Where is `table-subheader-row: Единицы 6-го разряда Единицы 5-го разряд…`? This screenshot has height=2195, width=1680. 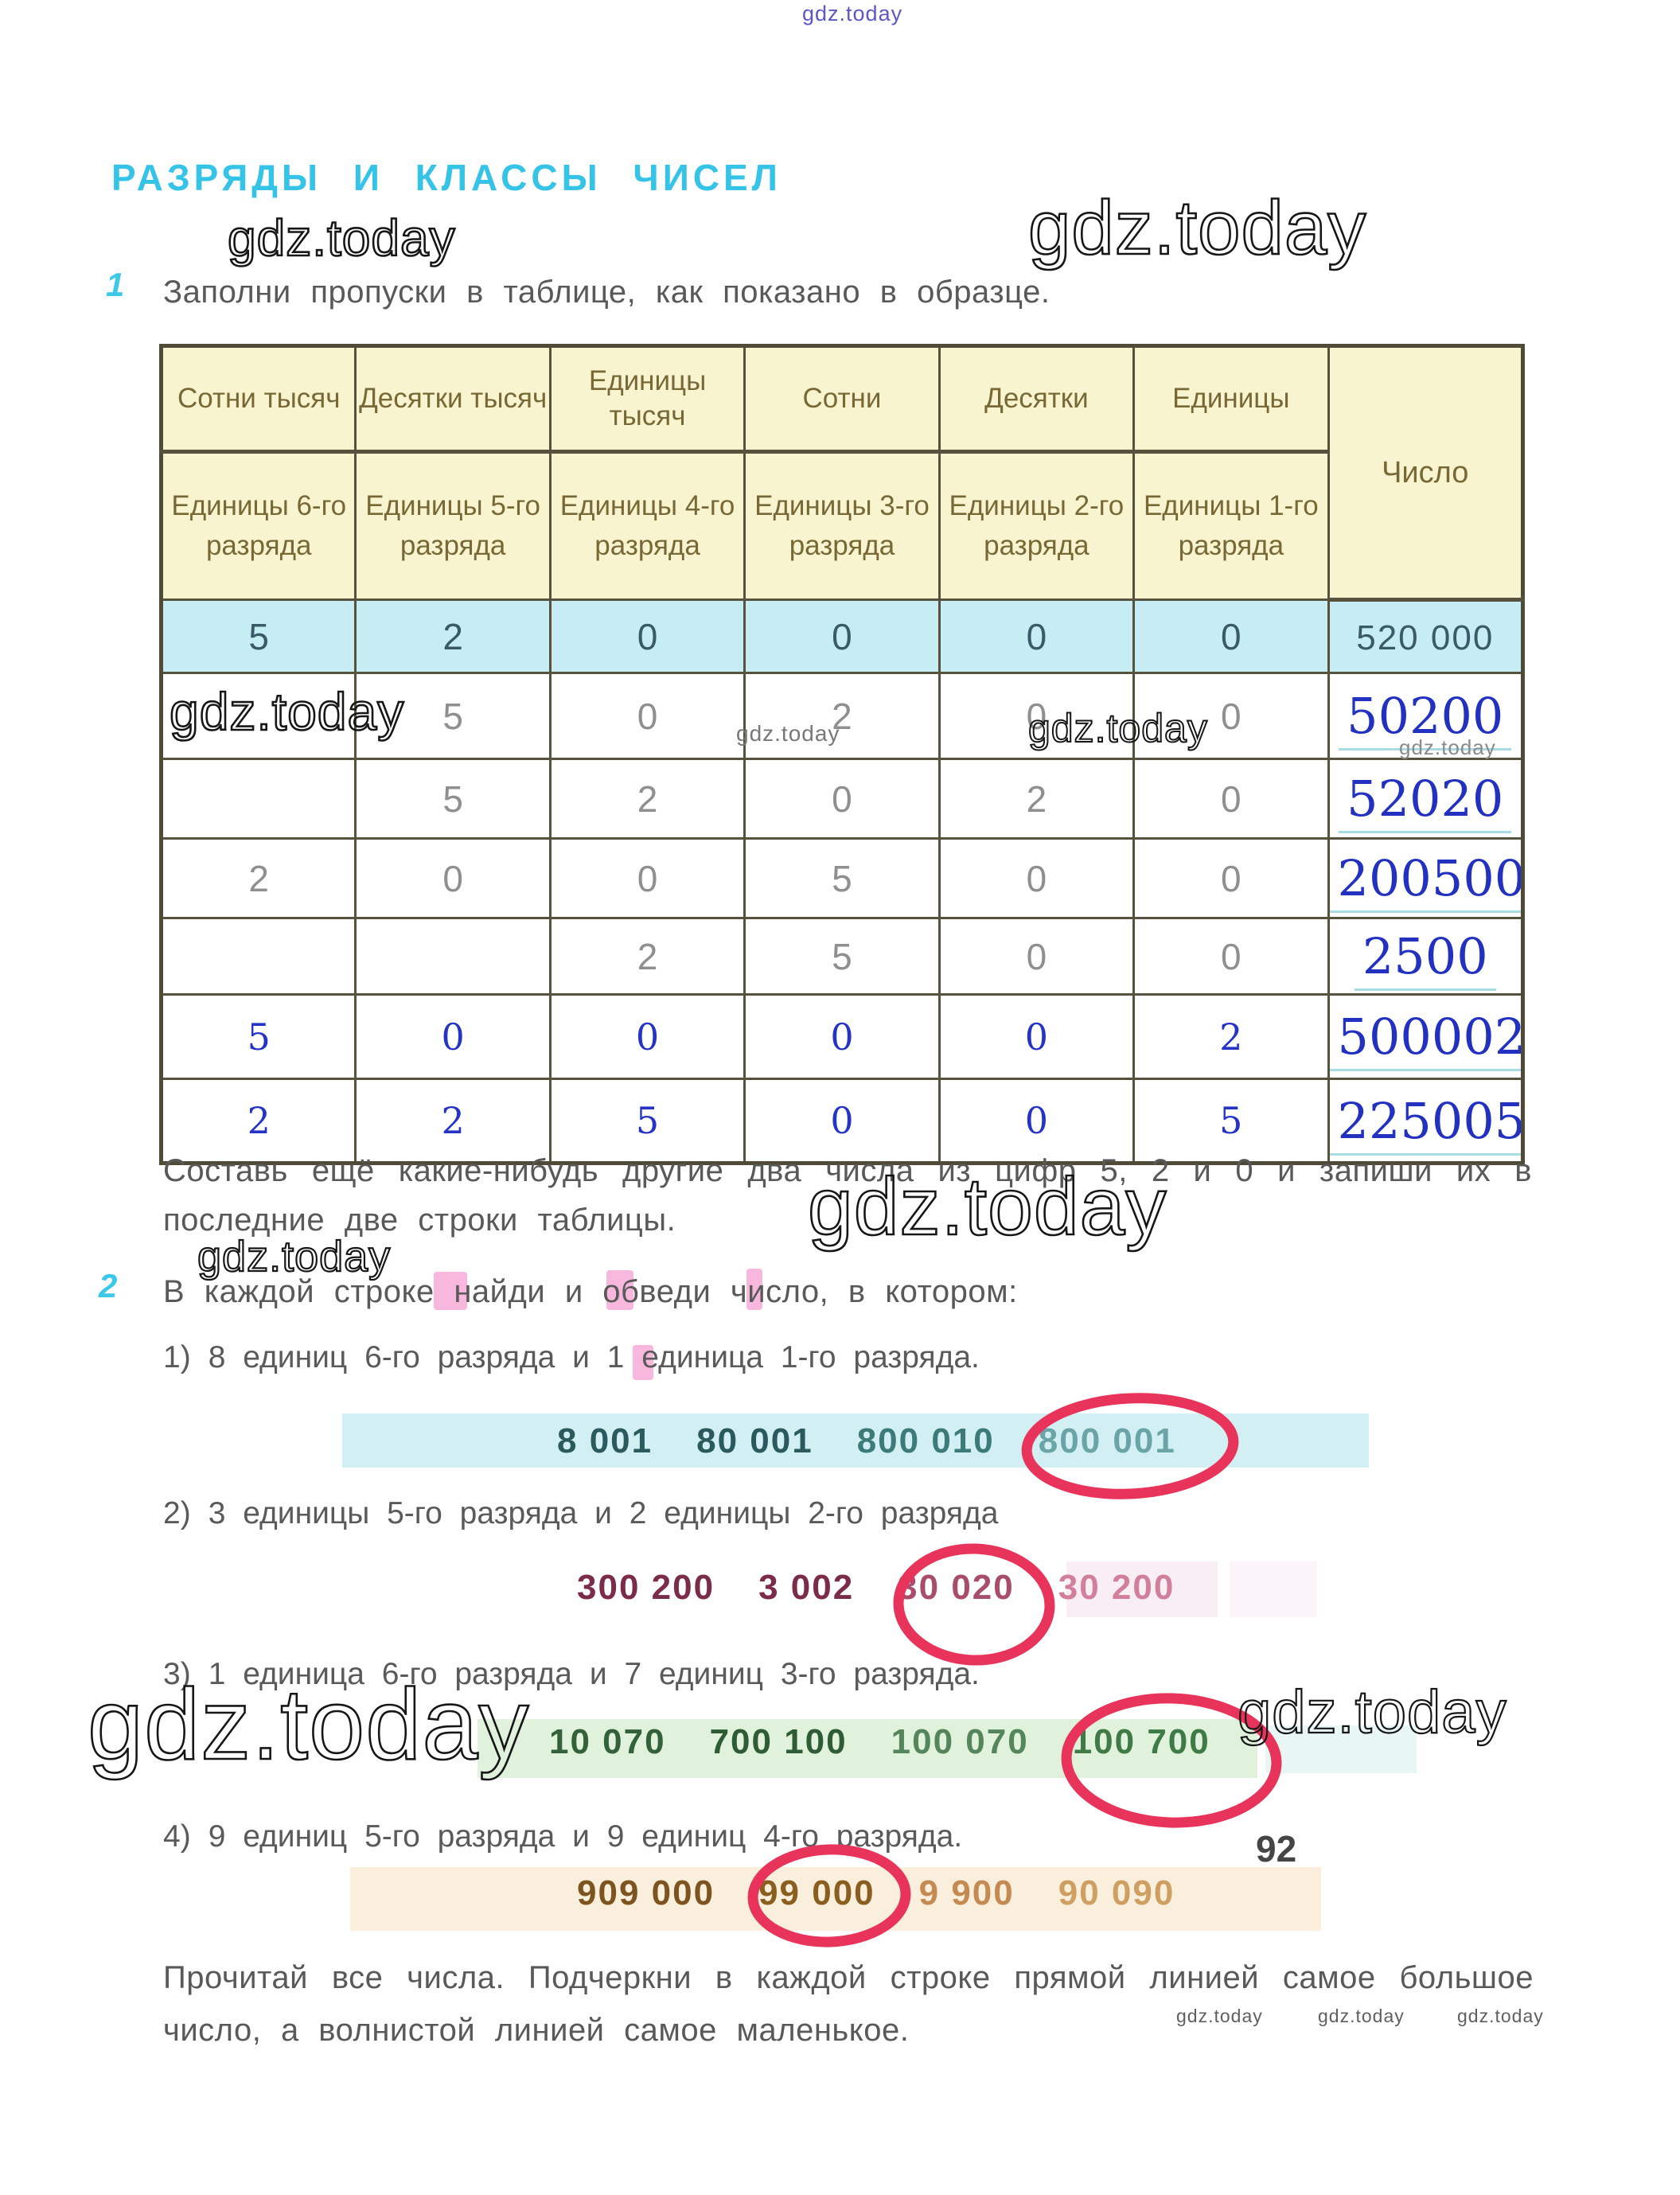 table-subheader-row: Единицы 6-го разряда Единицы 5-го разряд… is located at coordinates (841, 525).